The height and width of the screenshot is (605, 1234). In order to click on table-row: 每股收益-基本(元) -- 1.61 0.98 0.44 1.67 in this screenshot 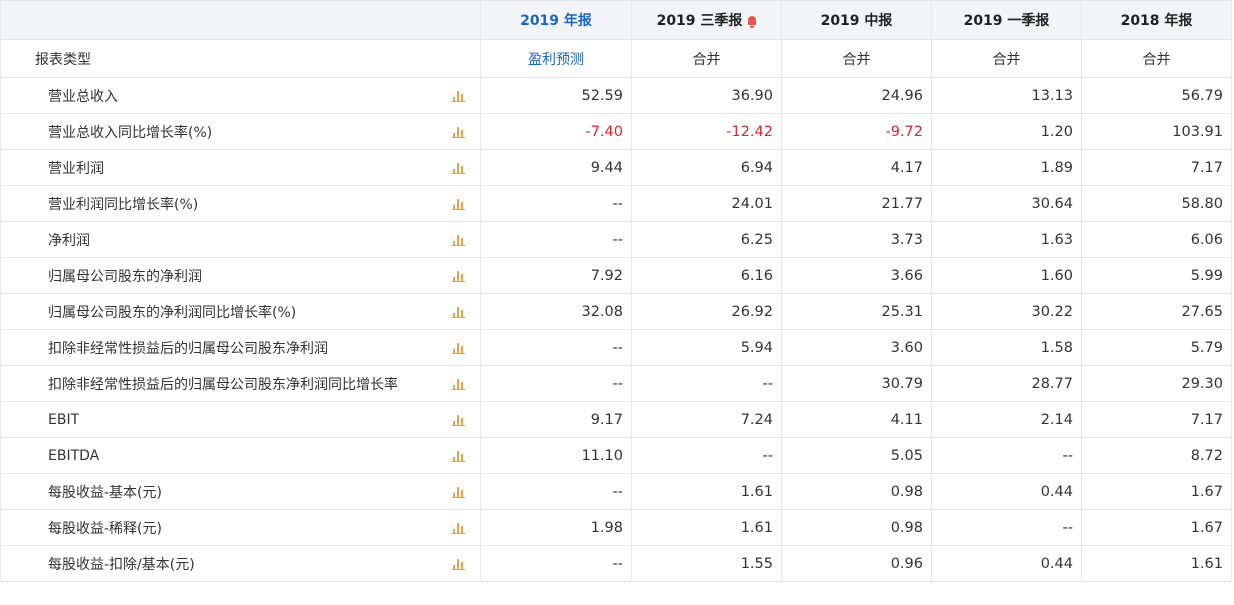, I will do `click(616, 491)`.